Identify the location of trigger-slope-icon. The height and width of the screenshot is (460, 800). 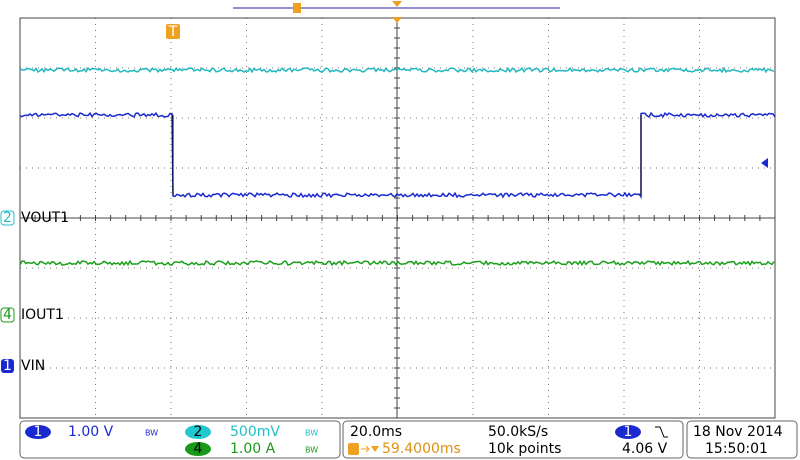
(661, 432).